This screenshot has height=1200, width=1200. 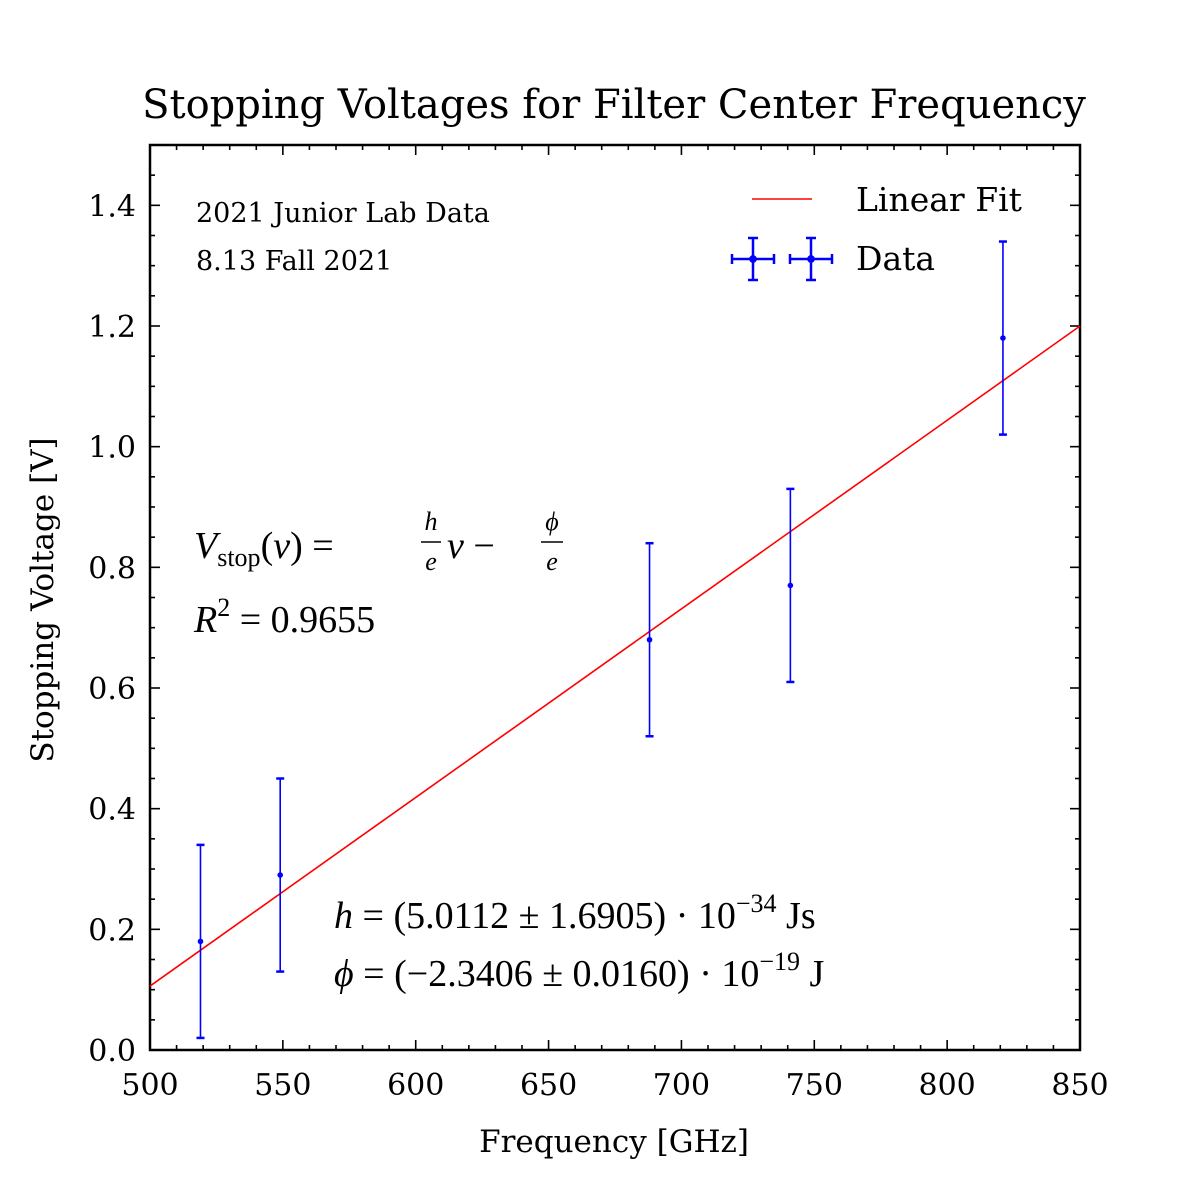 What do you see at coordinates (576, 974) in the screenshot?
I see `phi-result-value: (−2.3406 ± 0.0160) · 10` at bounding box center [576, 974].